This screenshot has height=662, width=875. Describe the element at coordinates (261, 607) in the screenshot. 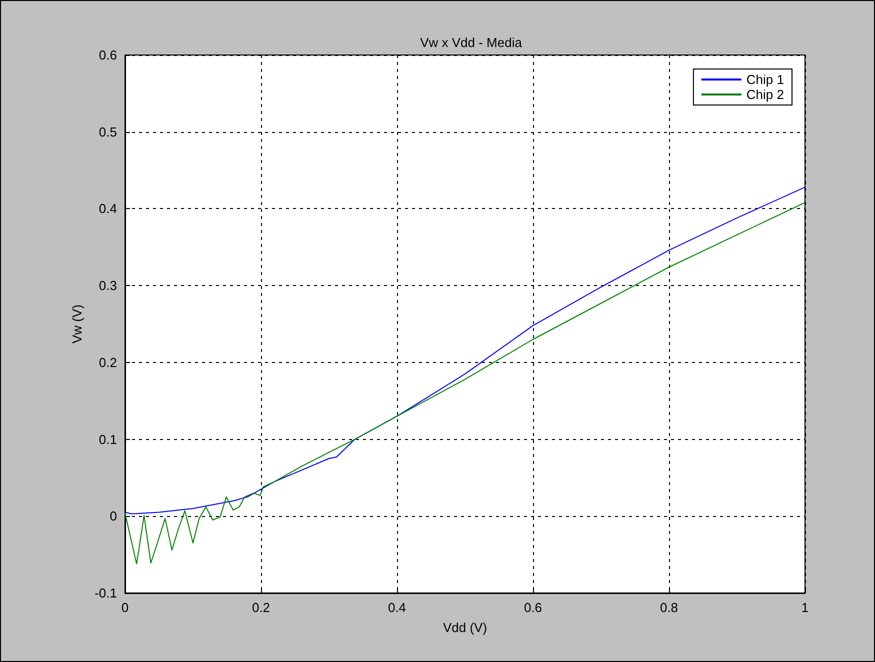

I see `x-tick-label: 0.2` at that location.